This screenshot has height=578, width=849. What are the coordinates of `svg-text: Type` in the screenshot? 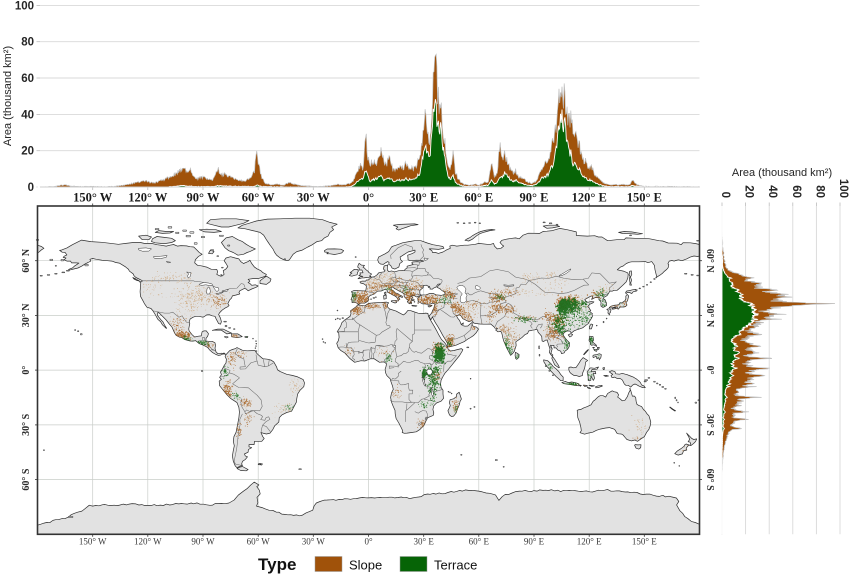 It's located at (277, 564).